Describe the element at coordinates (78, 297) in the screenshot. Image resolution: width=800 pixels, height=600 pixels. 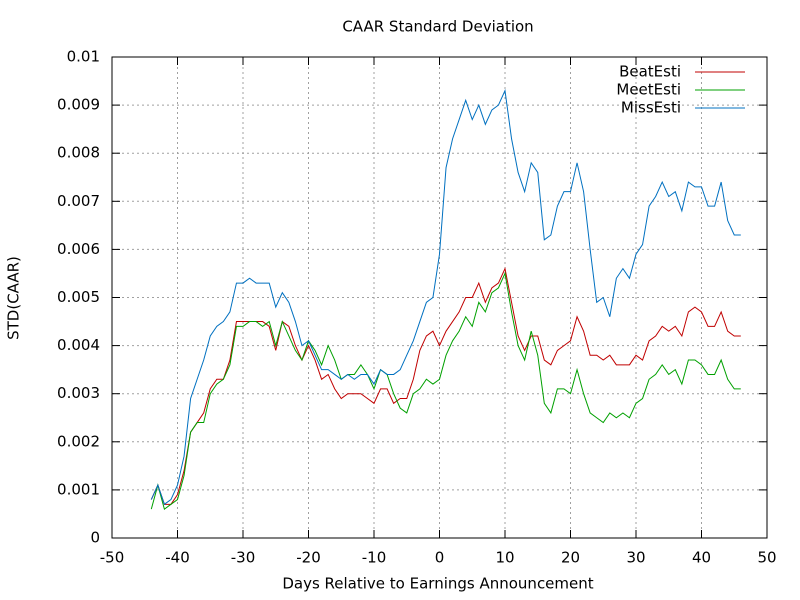
I see `y-tick-label: 0.005` at that location.